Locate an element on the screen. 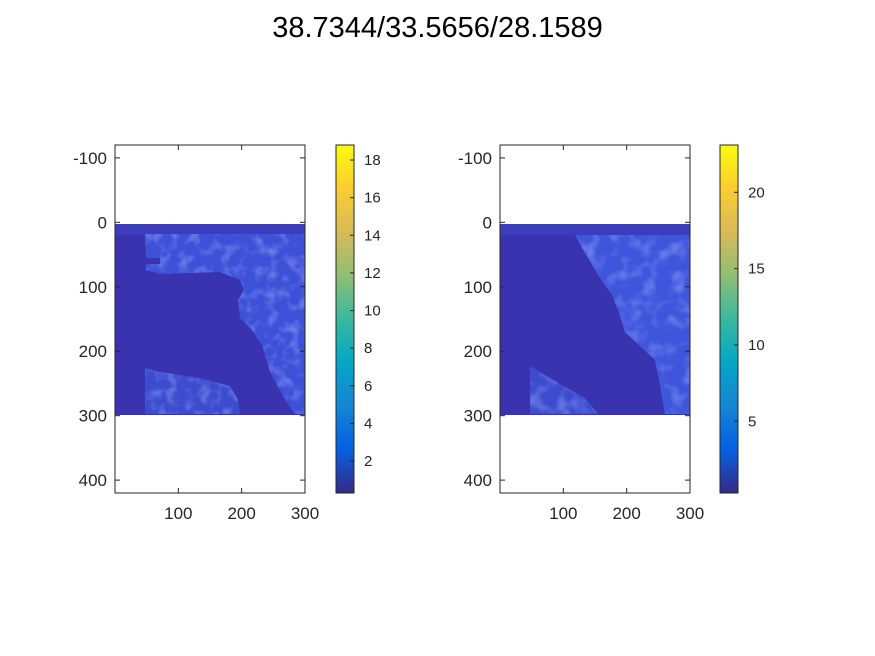  right-colorbar: 5 10 15 20 is located at coordinates (742, 319).